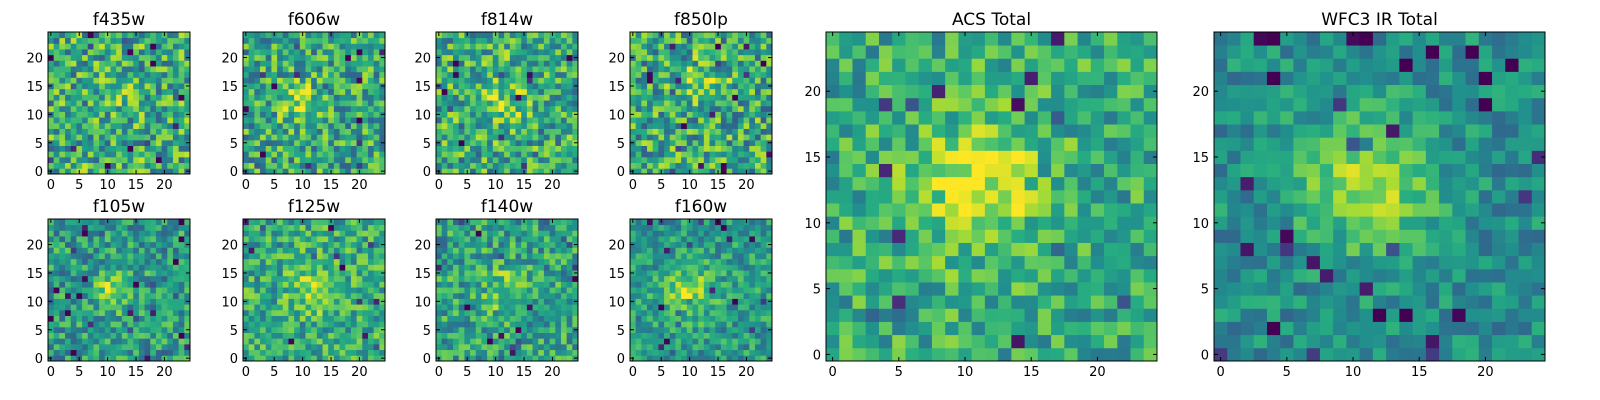 This screenshot has width=1600, height=400. I want to click on x-tick-label: 5, so click(79, 185).